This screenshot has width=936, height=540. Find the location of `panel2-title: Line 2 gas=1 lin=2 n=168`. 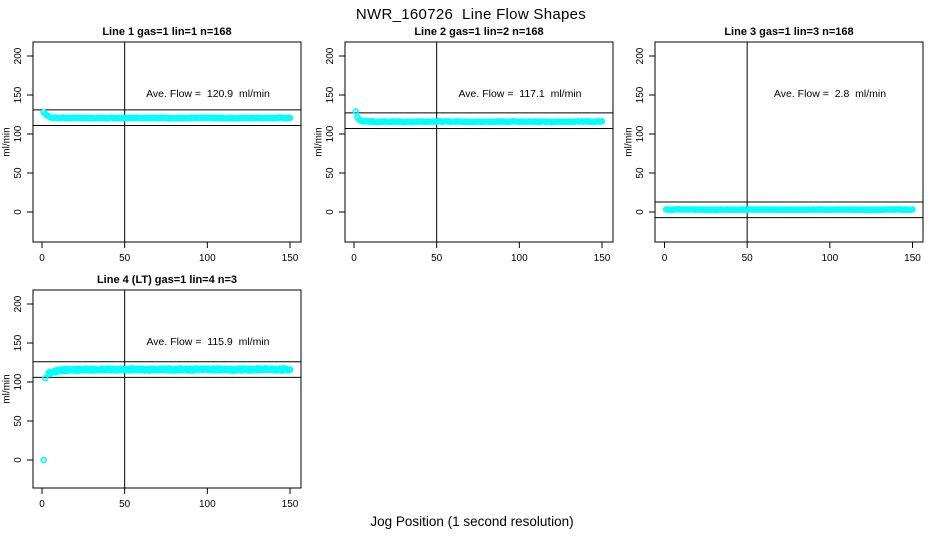

panel2-title: Line 2 gas=1 lin=2 n=168 is located at coordinates (479, 32).